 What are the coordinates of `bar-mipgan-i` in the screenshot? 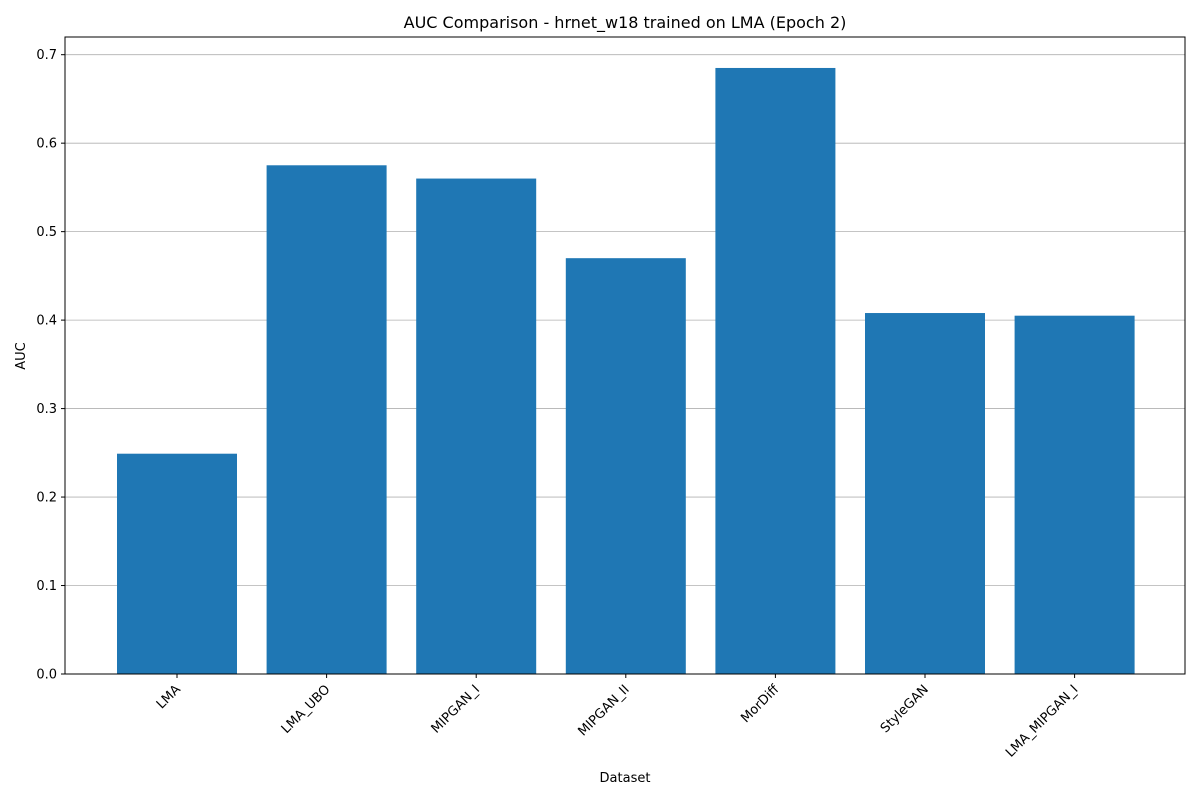 It's located at (476, 426).